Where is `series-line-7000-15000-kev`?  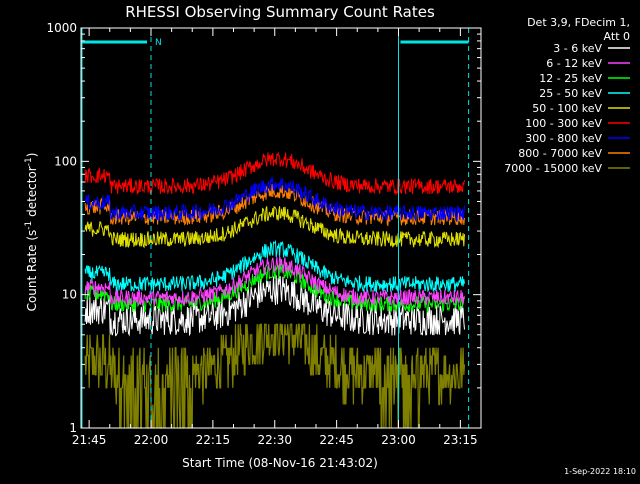
series-line-7000-15000-kev is located at coordinates (275, 376).